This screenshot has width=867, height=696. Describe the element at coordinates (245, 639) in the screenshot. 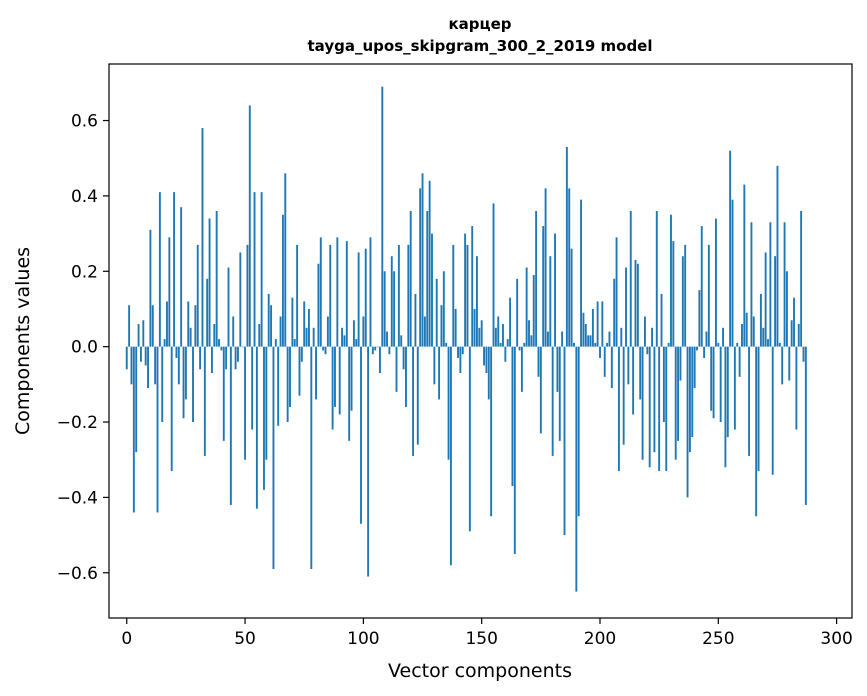

I see `x-tick-label: 50` at that location.